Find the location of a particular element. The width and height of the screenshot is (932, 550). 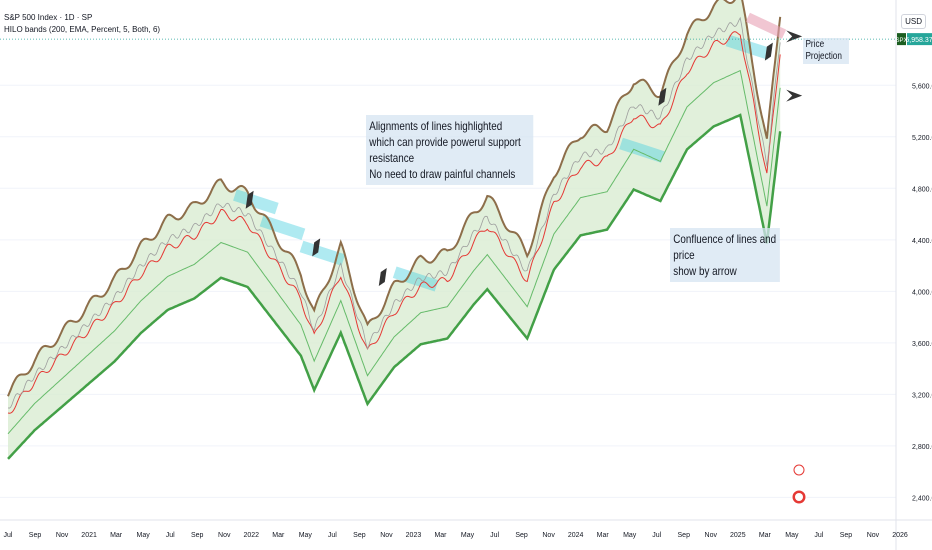

price-tag-bg is located at coordinates (919, 39).